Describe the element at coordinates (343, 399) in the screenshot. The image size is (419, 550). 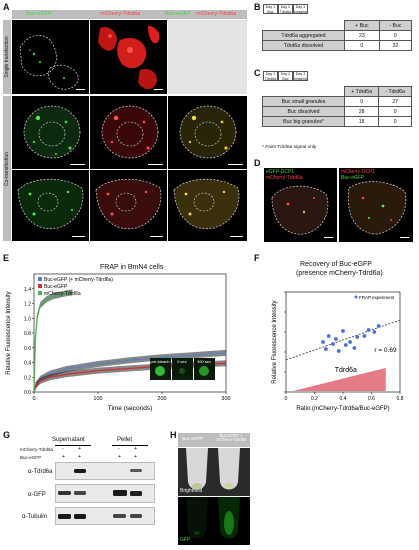
I see `x-tick-label: 0.4` at that location.